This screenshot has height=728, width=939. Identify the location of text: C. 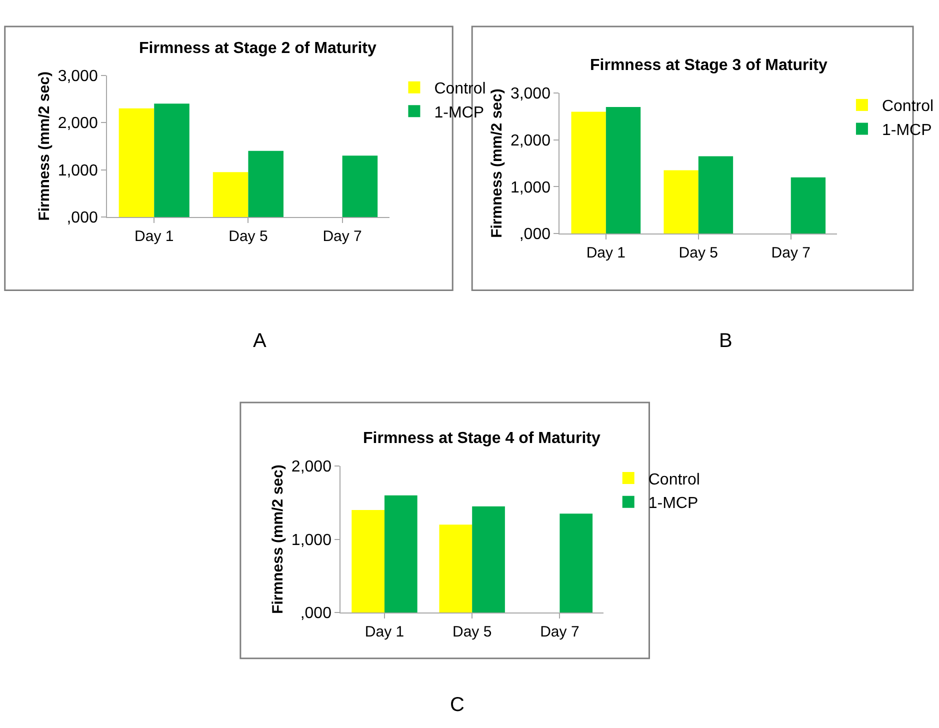
(457, 705).